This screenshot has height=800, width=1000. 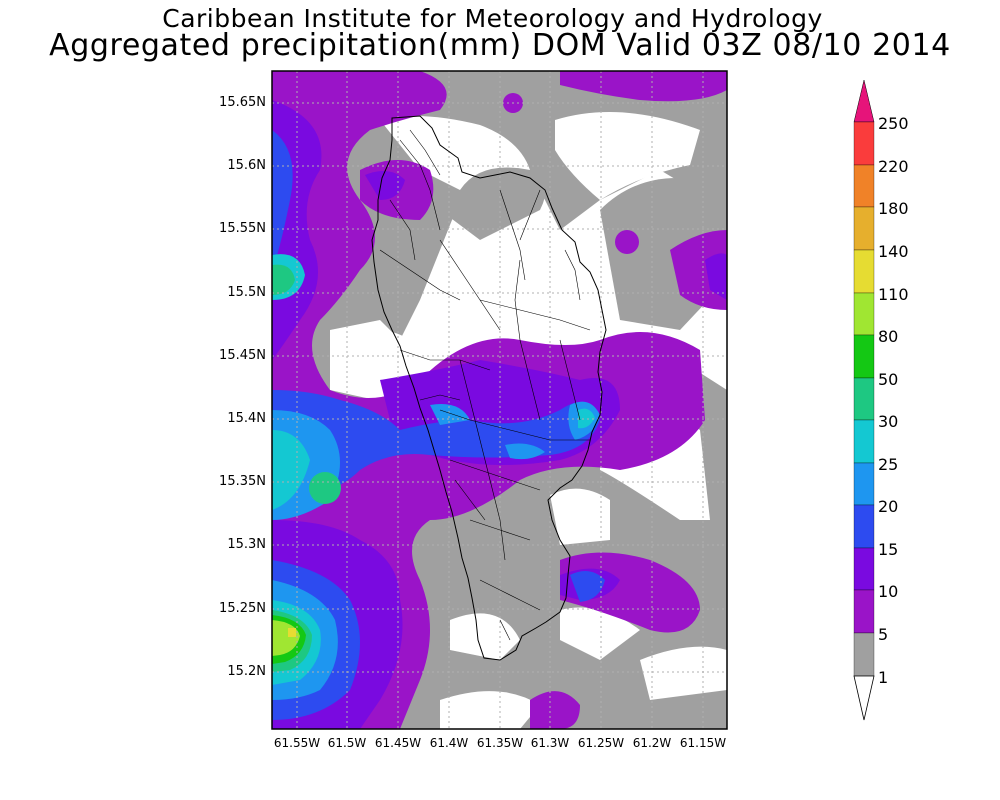 I want to click on lat-label: 15.2N, so click(x=246, y=671).